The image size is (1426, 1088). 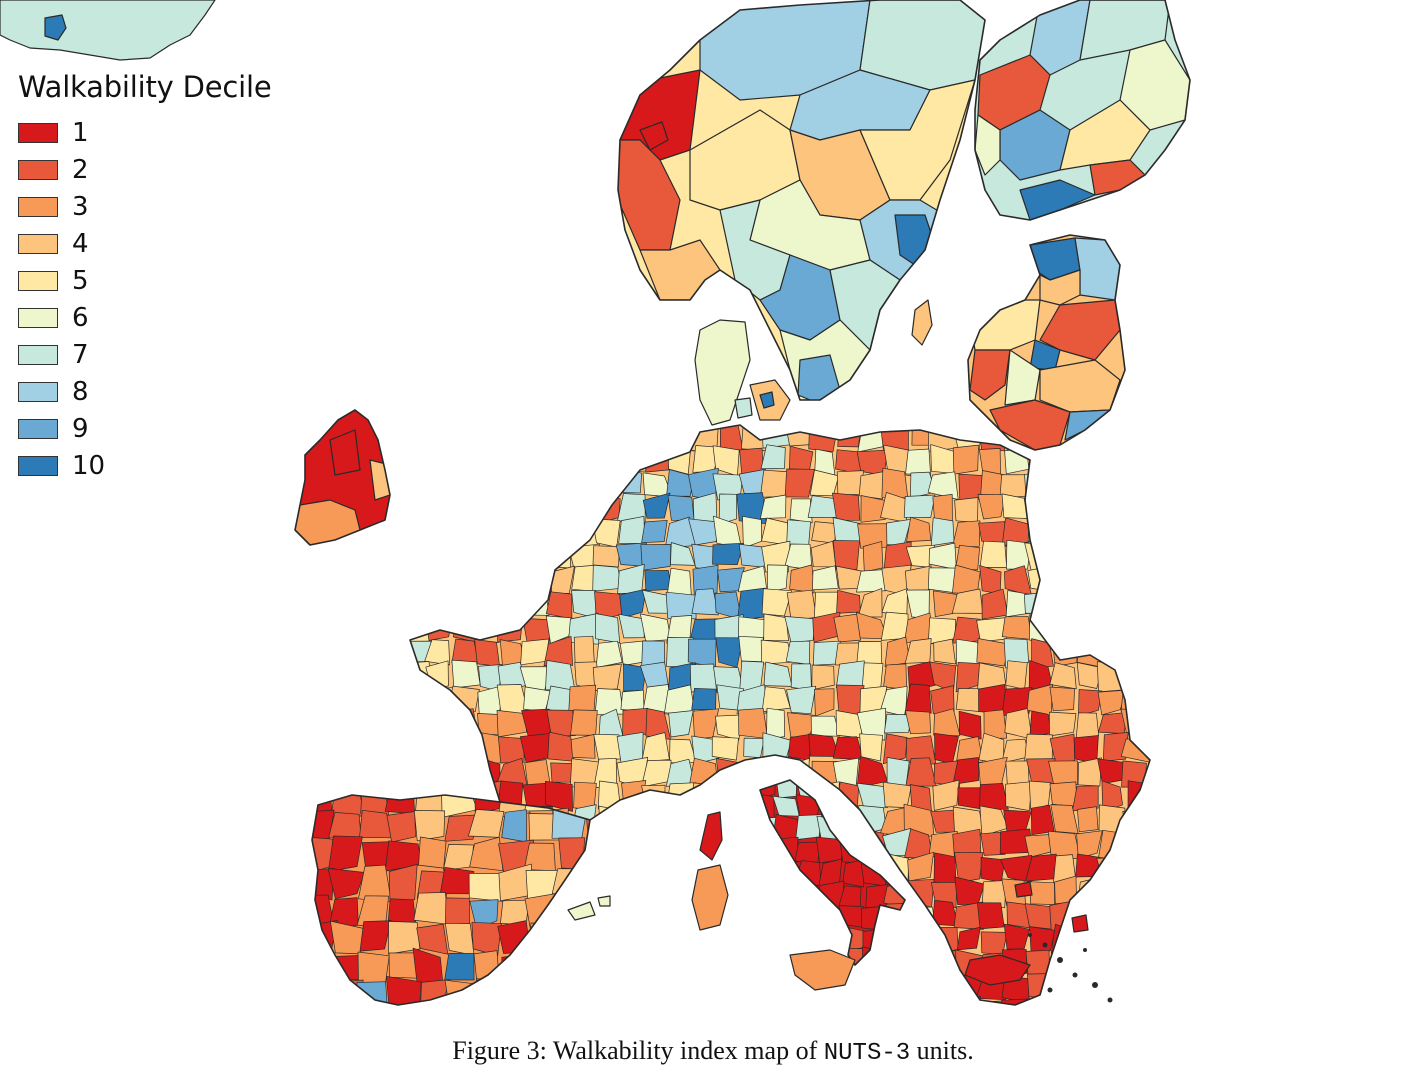 I want to click on aegean-island-region, so click(x=1023, y=889).